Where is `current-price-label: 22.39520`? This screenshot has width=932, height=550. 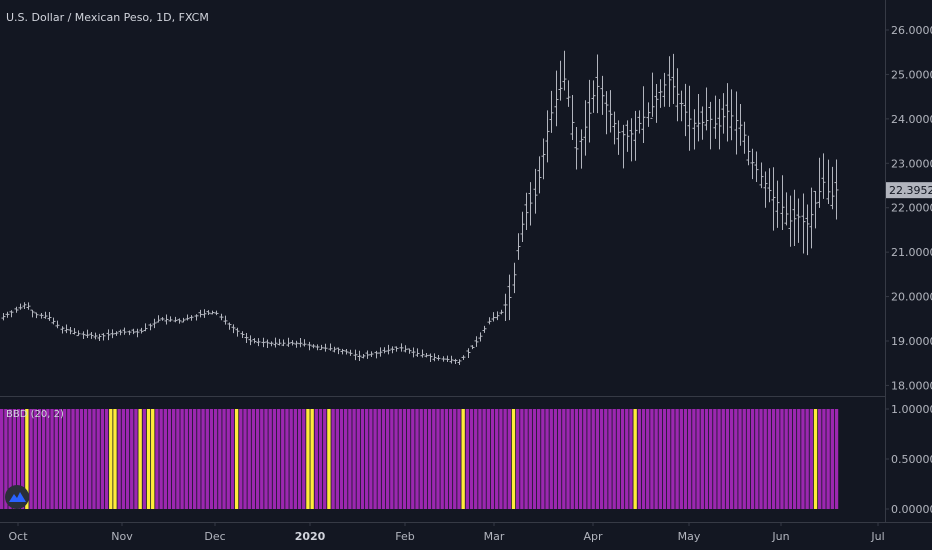 current-price-label: 22.39520 is located at coordinates (910, 190).